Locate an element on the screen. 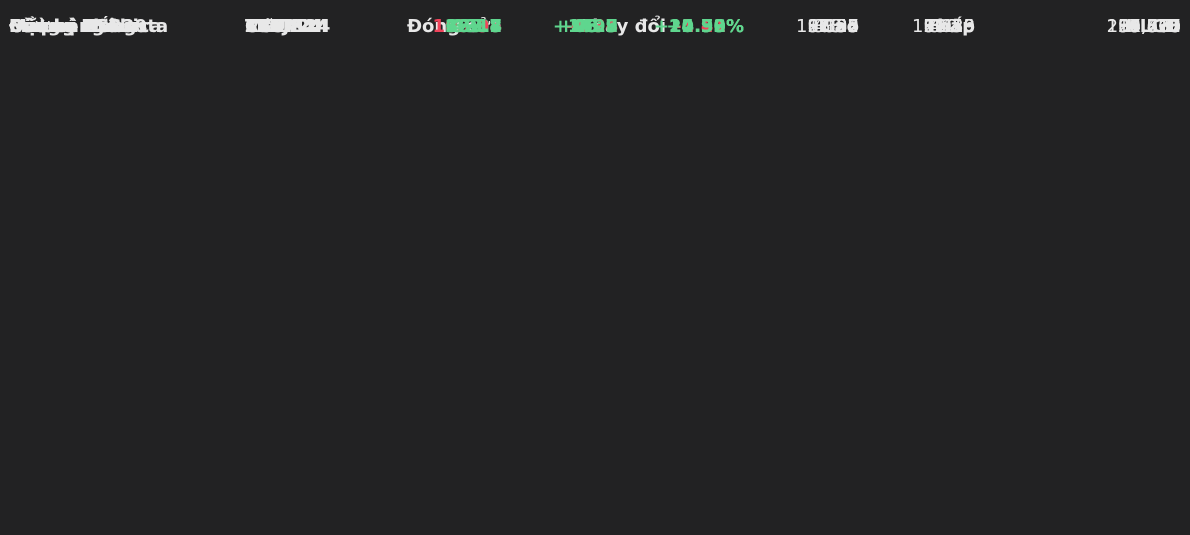 This screenshot has width=1190, height=535. volume: 1,768 is located at coordinates (1155, 26).